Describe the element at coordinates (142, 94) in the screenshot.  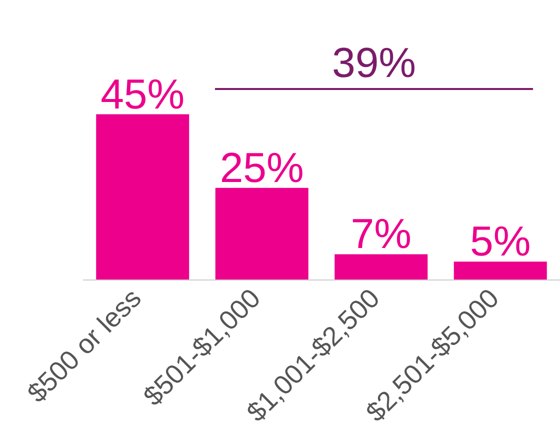
I see `data-label: 45%` at that location.